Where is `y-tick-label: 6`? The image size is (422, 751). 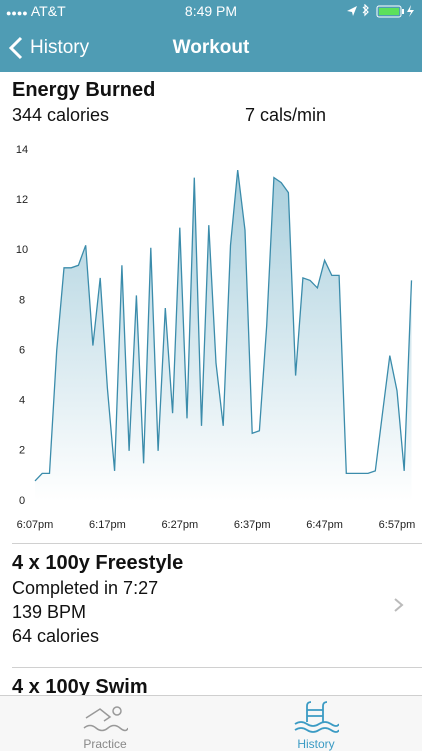
y-tick-label: 6 is located at coordinates (22, 350).